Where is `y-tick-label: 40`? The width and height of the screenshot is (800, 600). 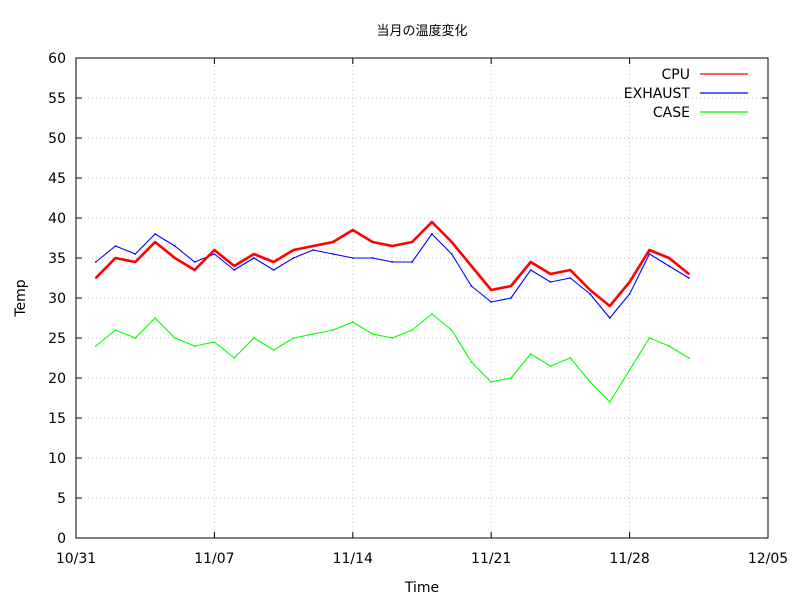
y-tick-label: 40 is located at coordinates (57, 219).